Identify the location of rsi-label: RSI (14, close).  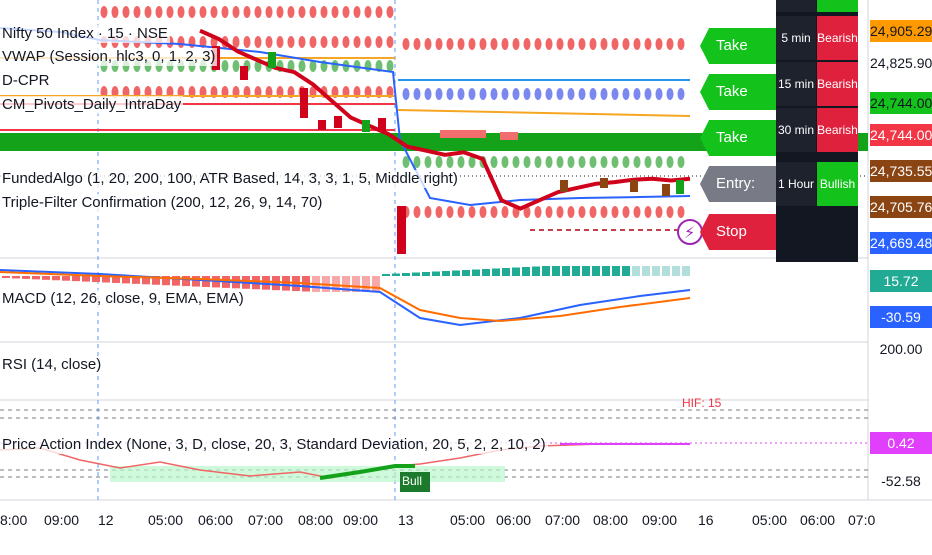
(52, 365).